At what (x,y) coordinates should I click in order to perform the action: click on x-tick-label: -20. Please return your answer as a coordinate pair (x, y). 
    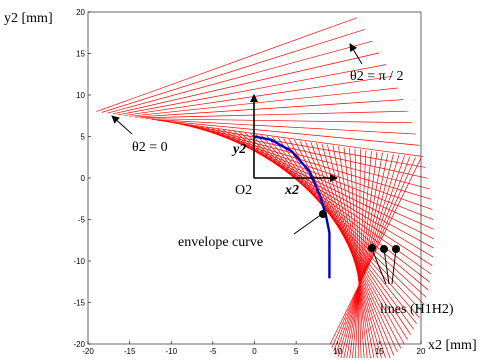
    Looking at the image, I should click on (88, 351).